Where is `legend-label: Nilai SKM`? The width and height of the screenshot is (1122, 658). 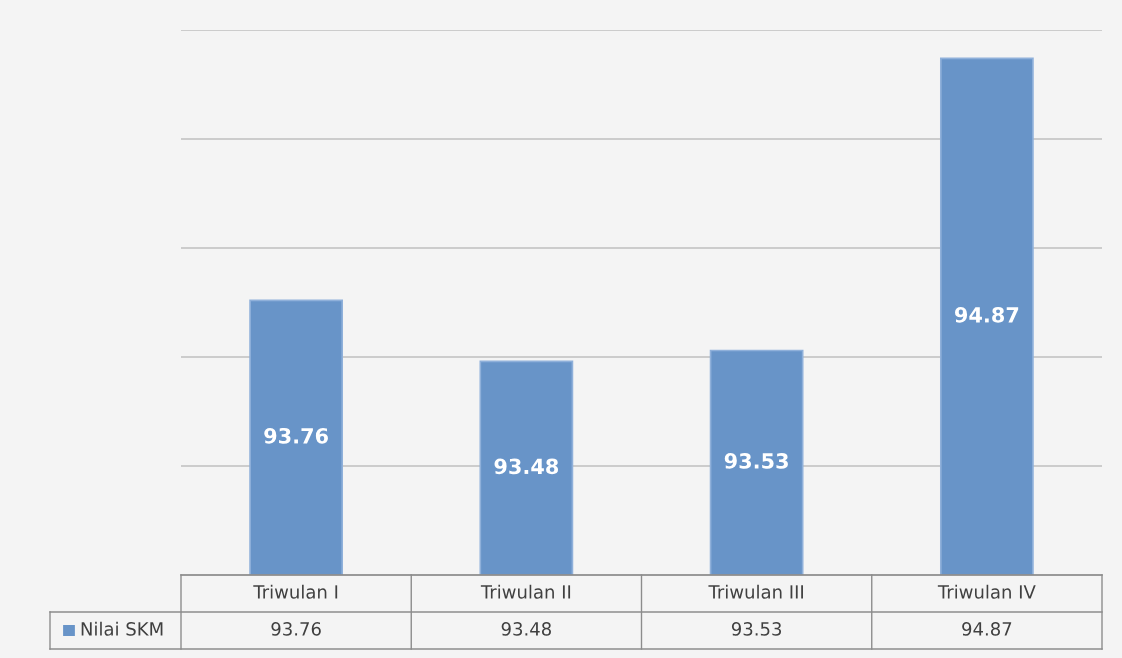
legend-label: Nilai SKM is located at coordinates (122, 628).